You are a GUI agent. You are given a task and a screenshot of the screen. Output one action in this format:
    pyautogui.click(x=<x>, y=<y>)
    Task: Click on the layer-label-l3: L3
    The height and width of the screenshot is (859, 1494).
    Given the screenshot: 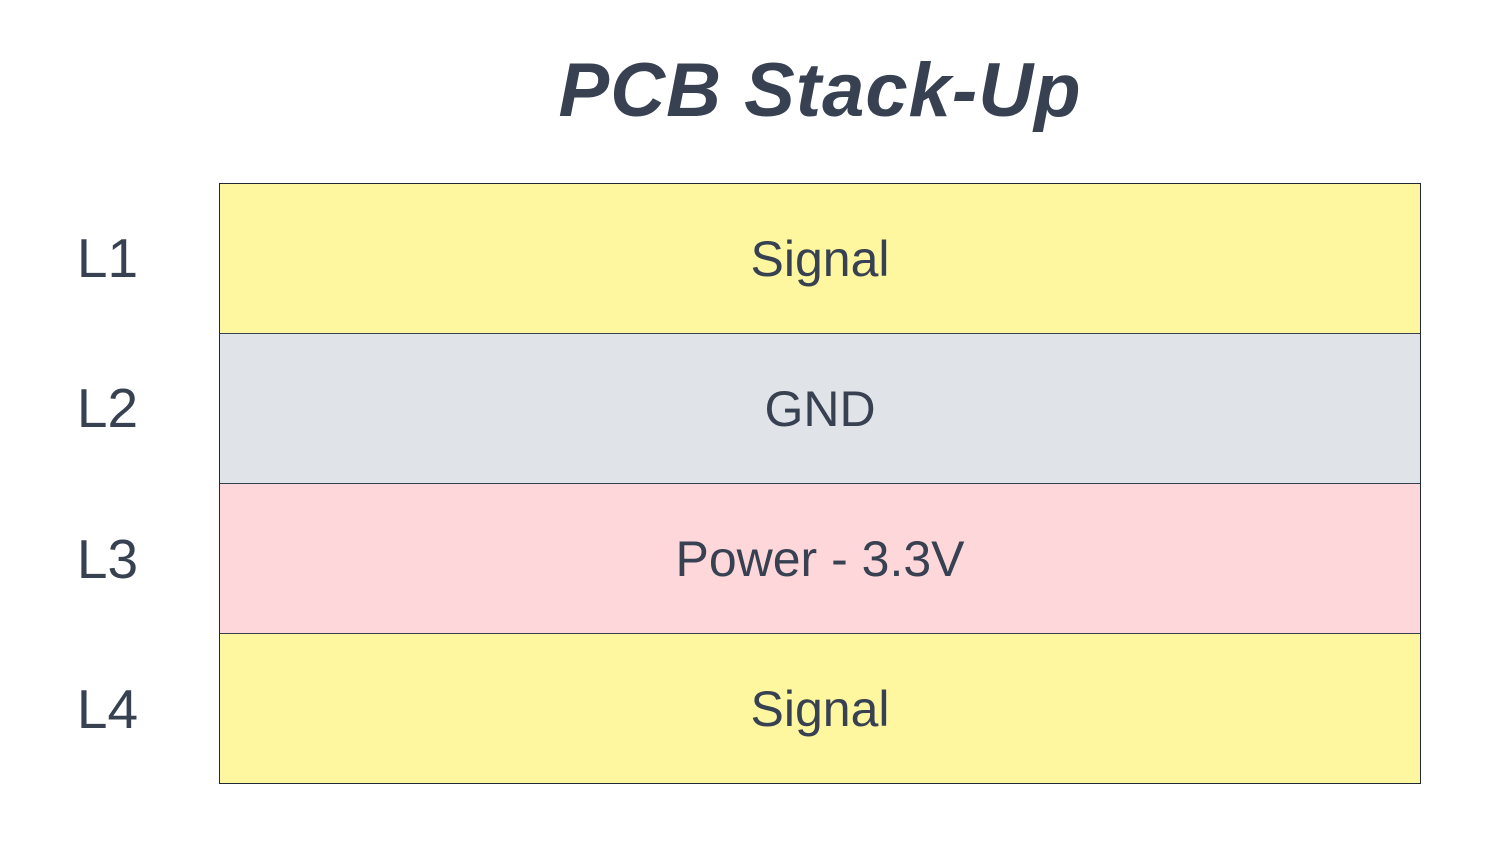 What is the action you would take?
    pyautogui.click(x=107, y=558)
    